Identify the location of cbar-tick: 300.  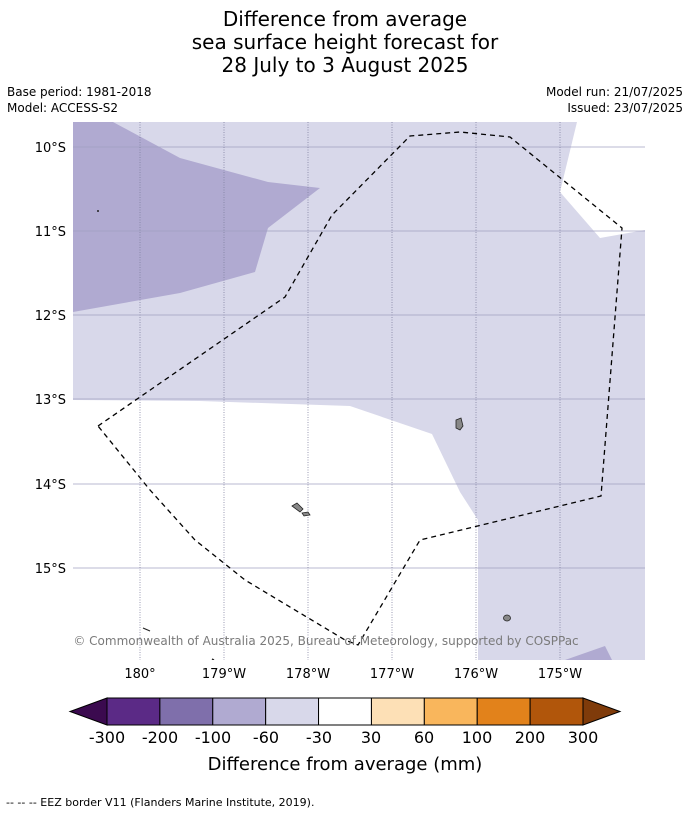
(583, 737).